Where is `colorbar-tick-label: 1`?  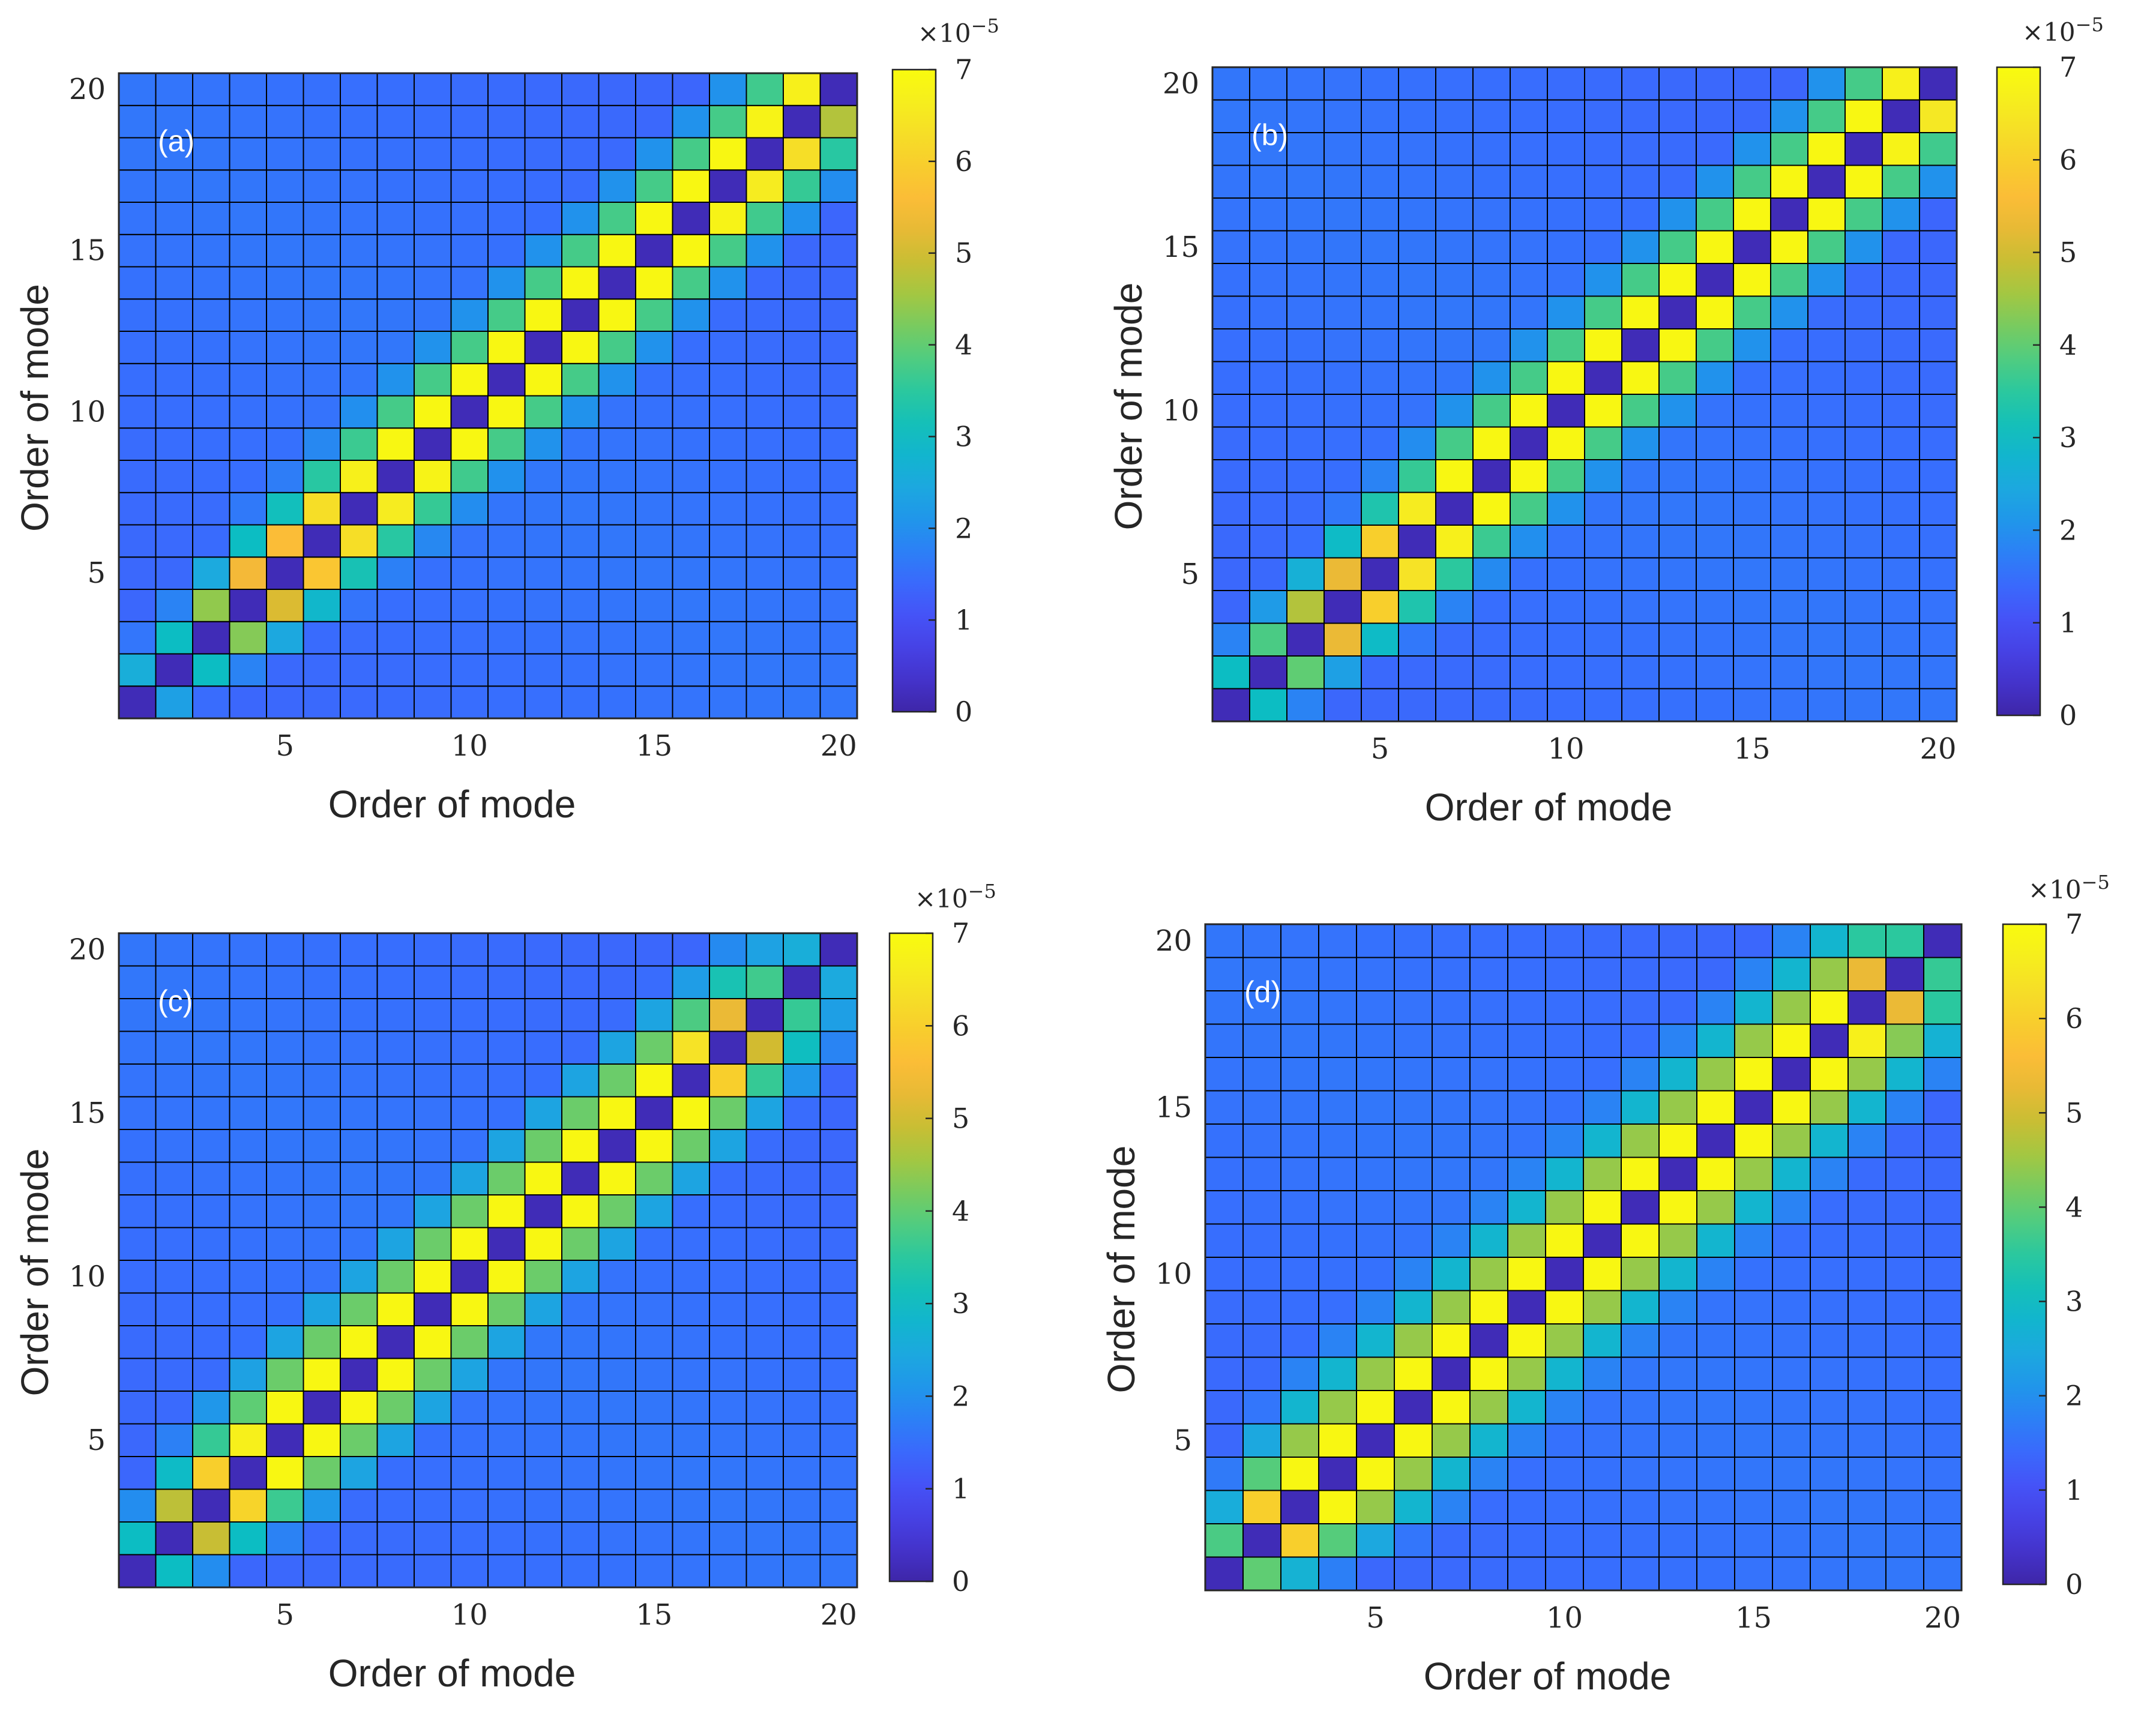
colorbar-tick-label: 1 is located at coordinates (2074, 1490).